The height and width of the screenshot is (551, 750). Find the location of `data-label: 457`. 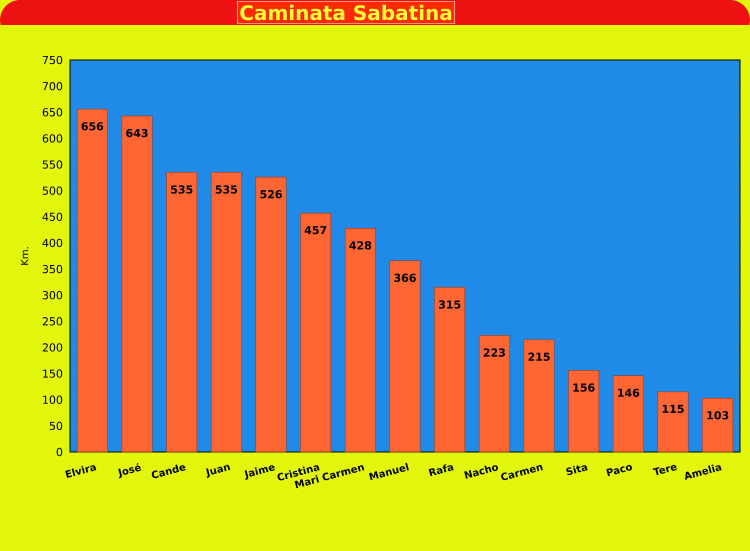

data-label: 457 is located at coordinates (315, 230).